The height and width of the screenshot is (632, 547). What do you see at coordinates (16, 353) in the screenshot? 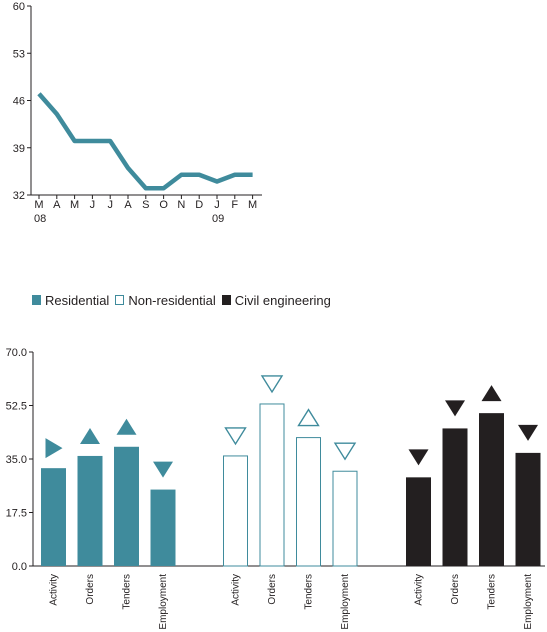
I see `y-tick-label: 70.0` at bounding box center [16, 353].